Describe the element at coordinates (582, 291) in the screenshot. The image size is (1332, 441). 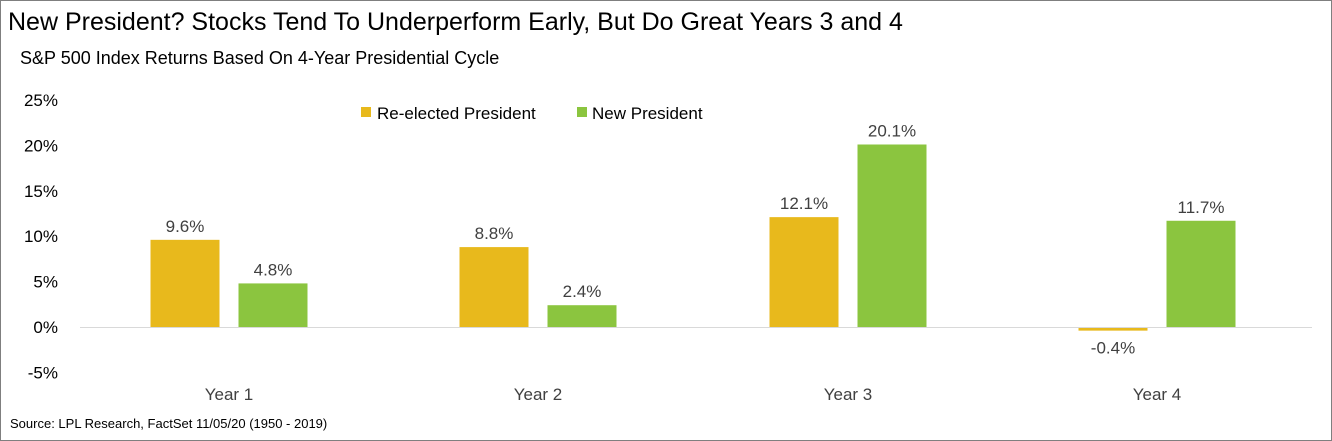
I see `data-label: 2.4%` at that location.